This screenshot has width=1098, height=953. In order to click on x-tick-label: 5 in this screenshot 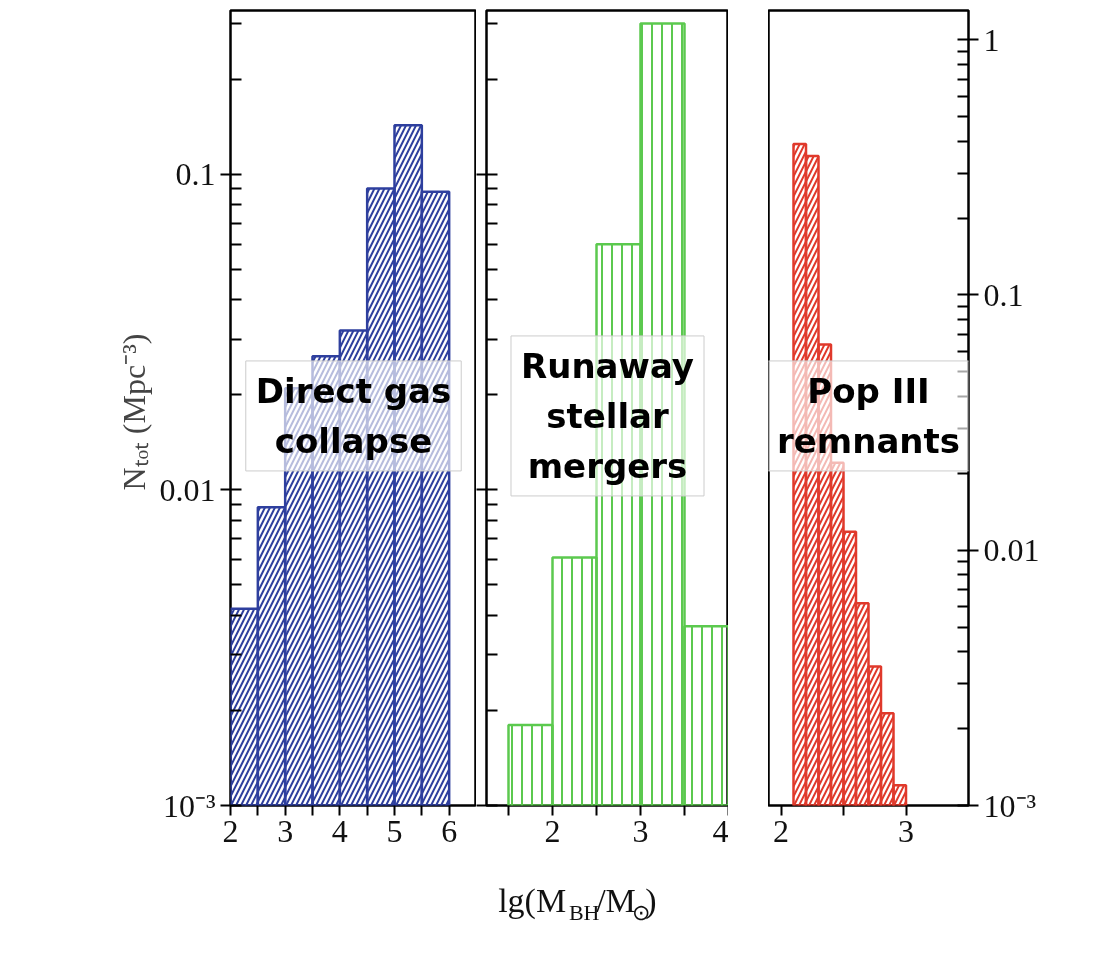, I will do `click(394, 830)`.